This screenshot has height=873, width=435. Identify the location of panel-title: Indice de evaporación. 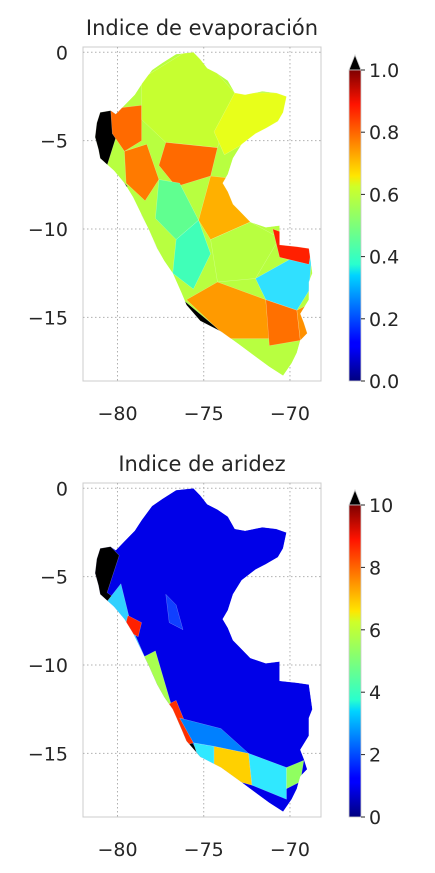
(202, 28).